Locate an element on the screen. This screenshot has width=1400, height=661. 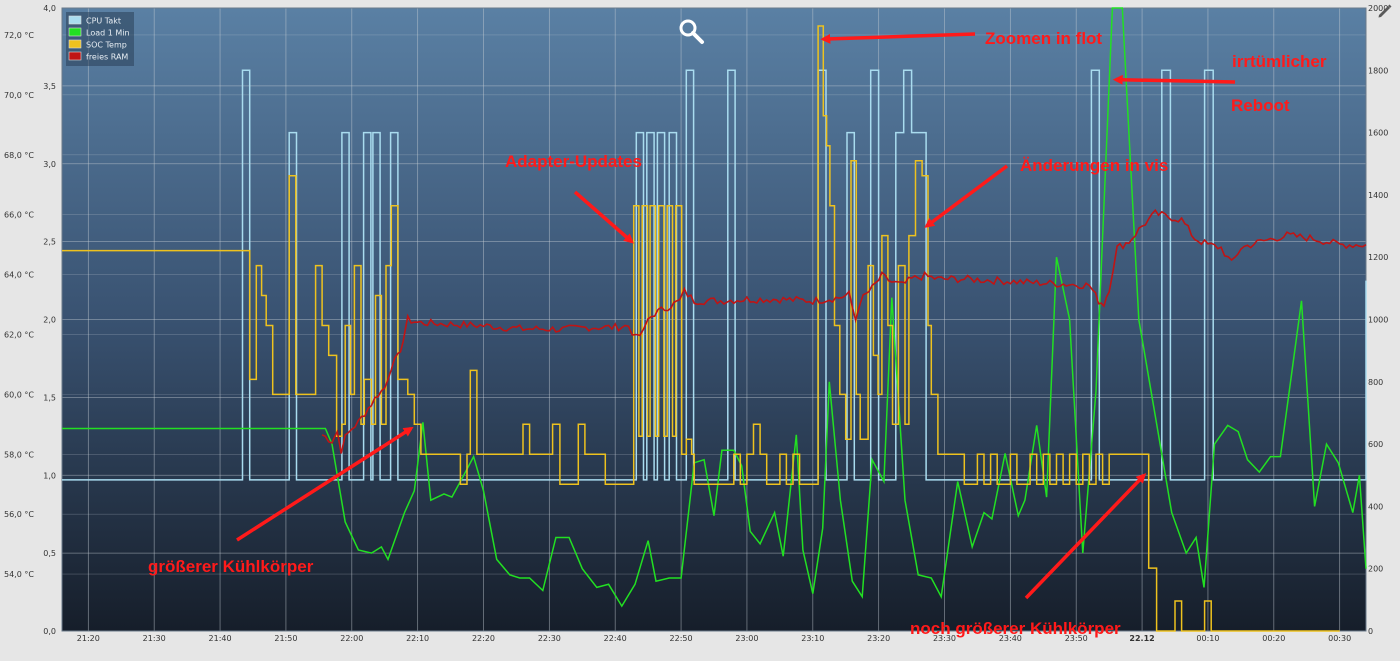
y-temp-tick-label: 58,0 °C is located at coordinates (19, 454).